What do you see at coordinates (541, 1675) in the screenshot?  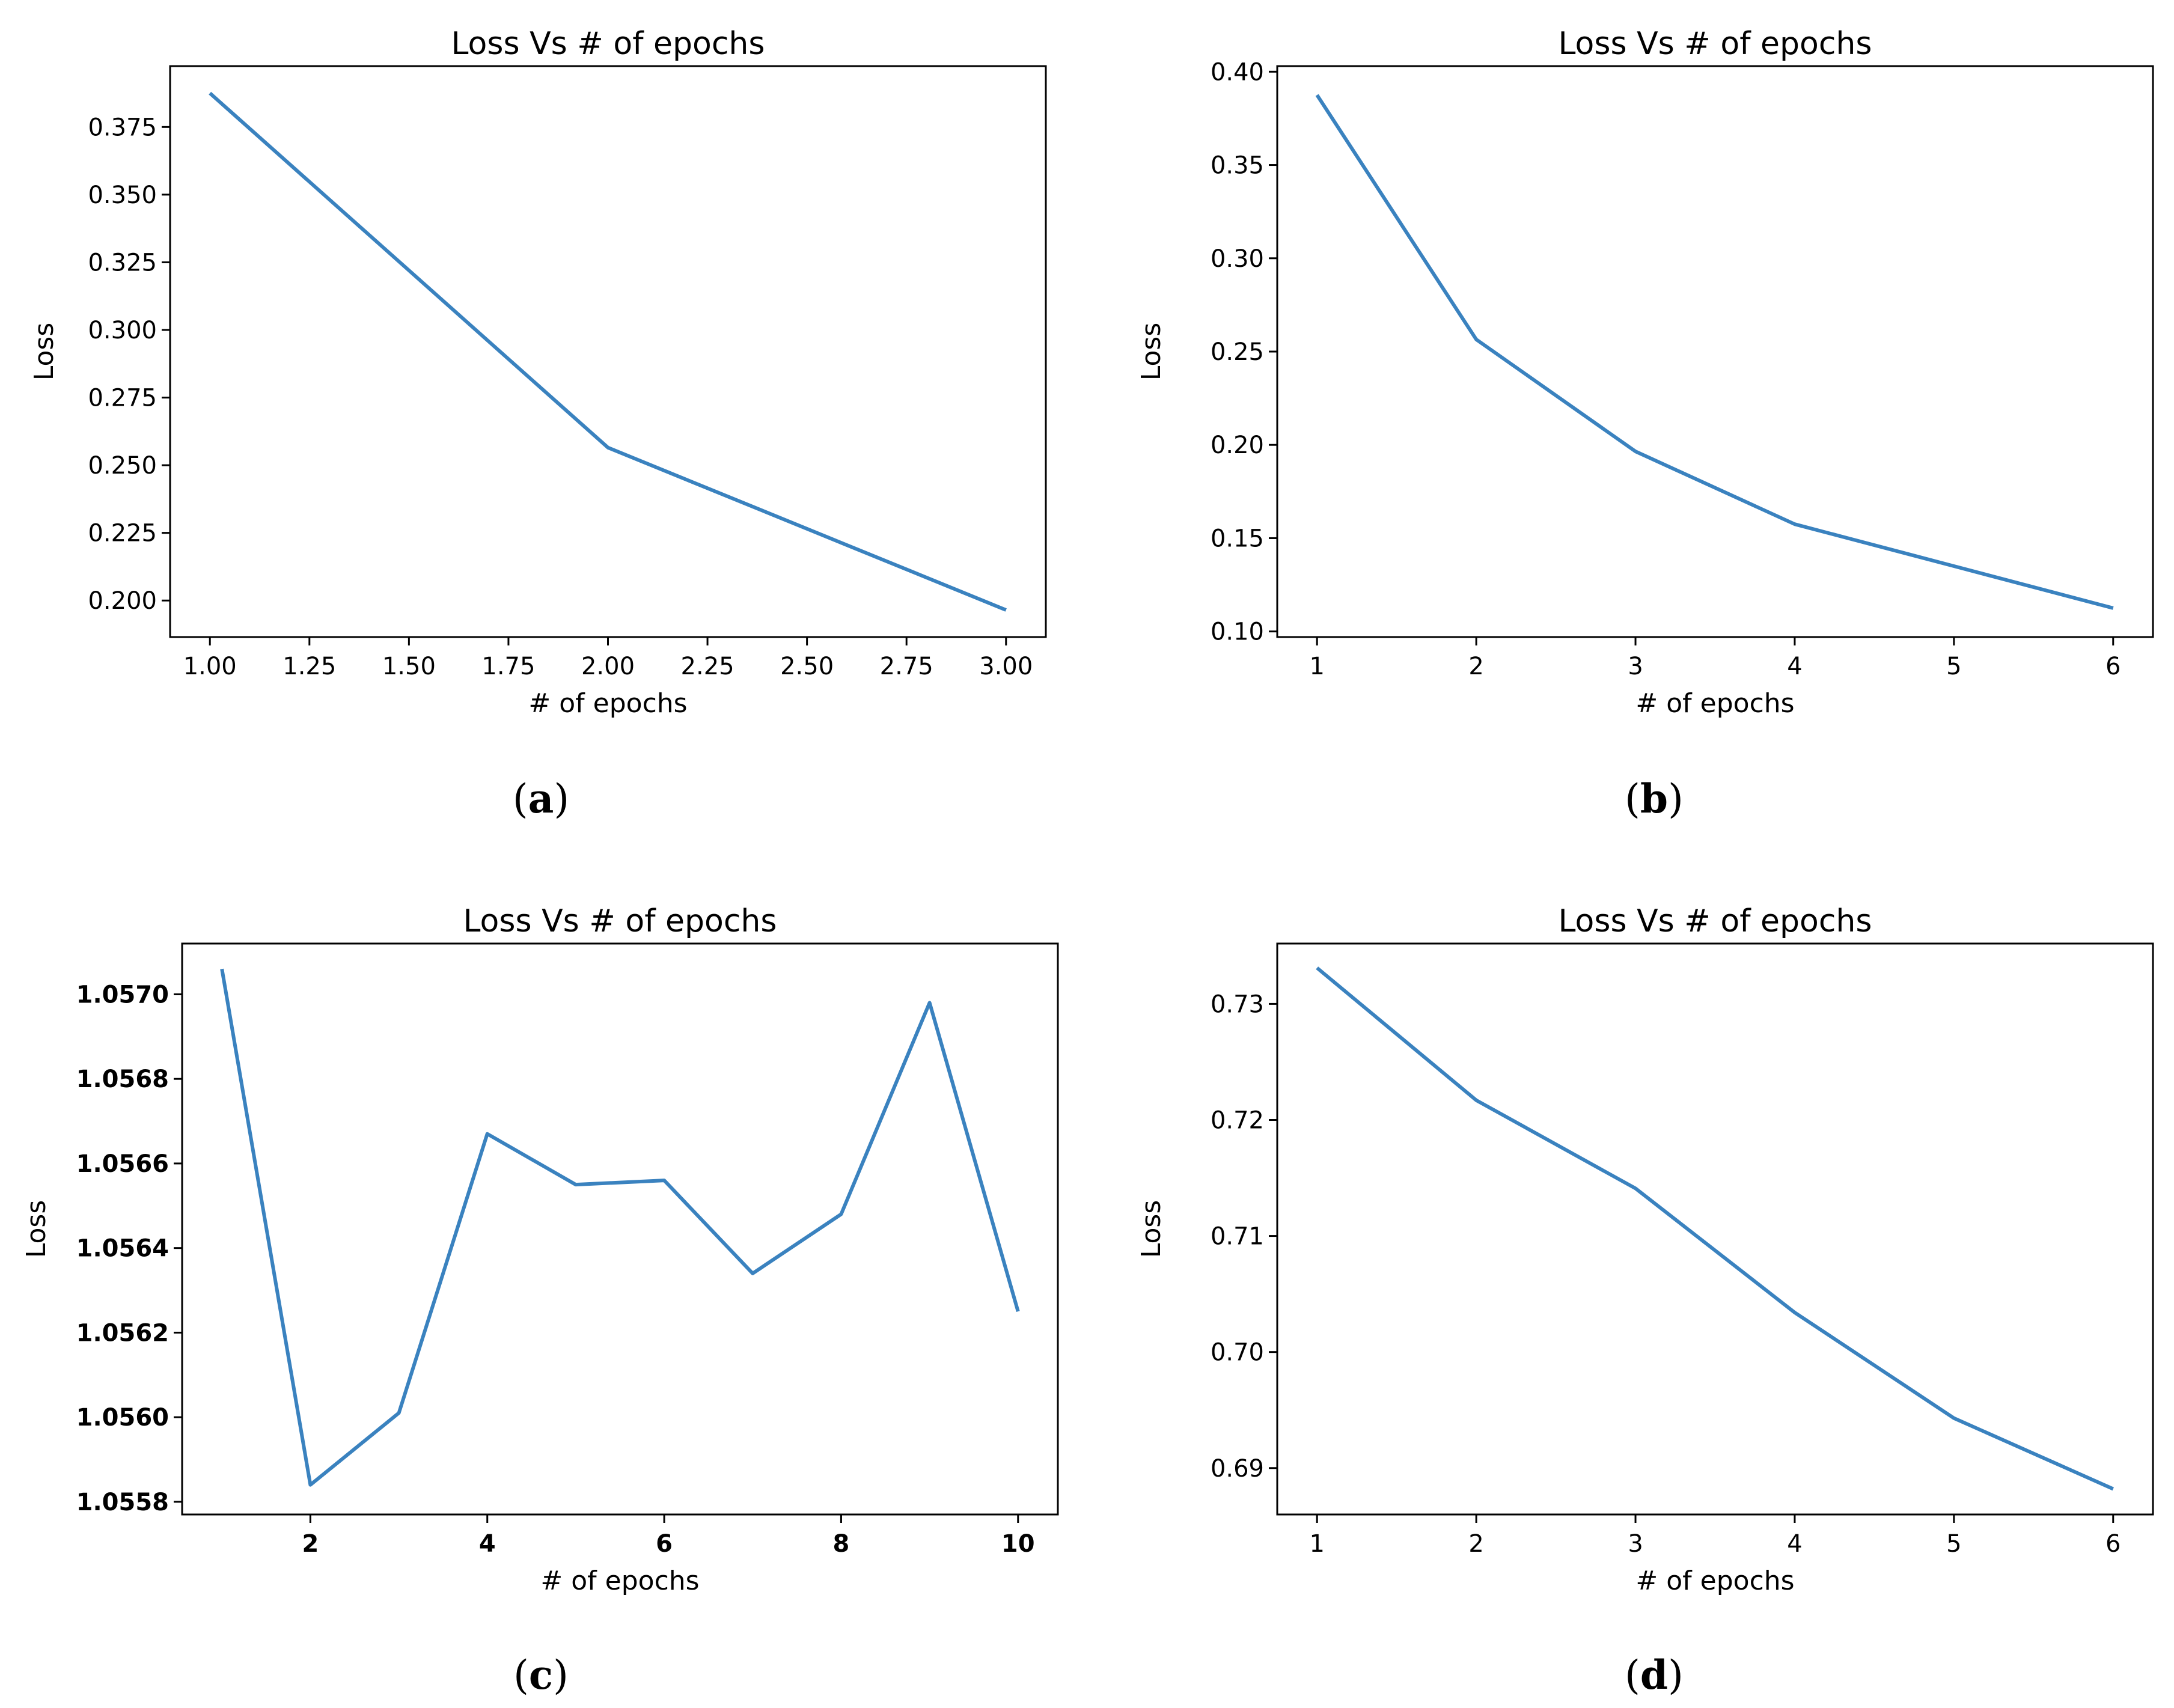 I see `panel-label-c: (c)` at bounding box center [541, 1675].